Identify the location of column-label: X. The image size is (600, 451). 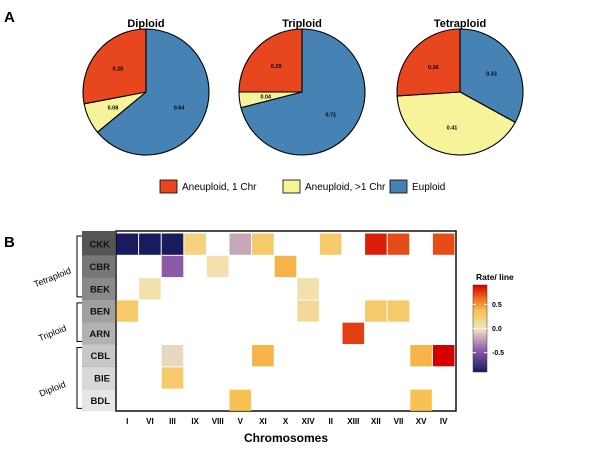
(286, 421).